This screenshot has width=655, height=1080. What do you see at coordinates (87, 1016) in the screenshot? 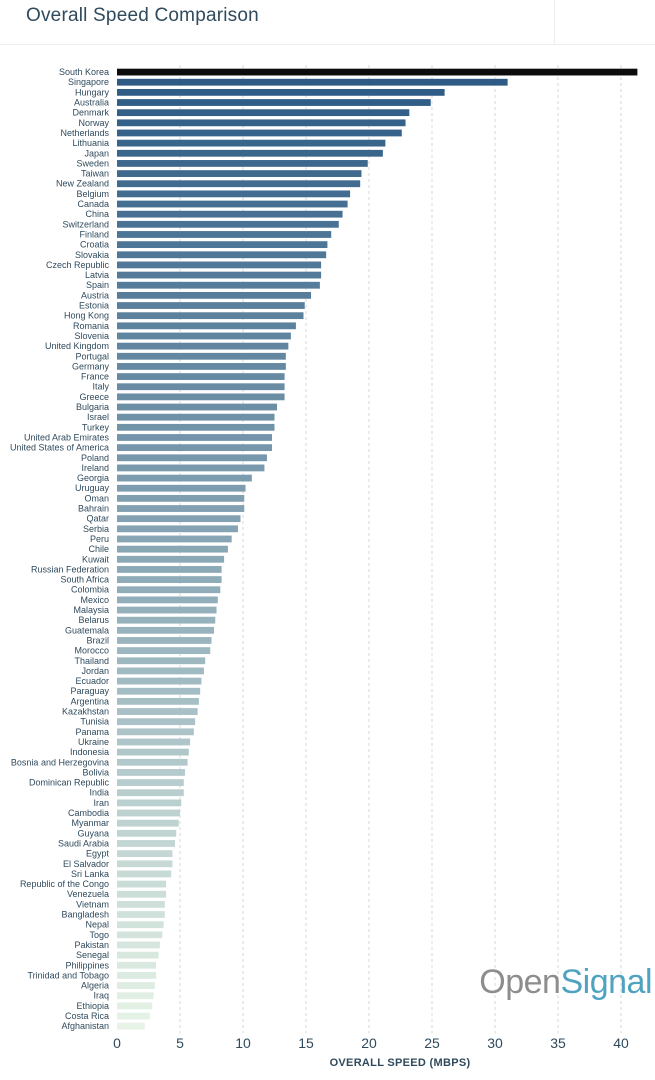
I see `category-label: Costa Rica` at bounding box center [87, 1016].